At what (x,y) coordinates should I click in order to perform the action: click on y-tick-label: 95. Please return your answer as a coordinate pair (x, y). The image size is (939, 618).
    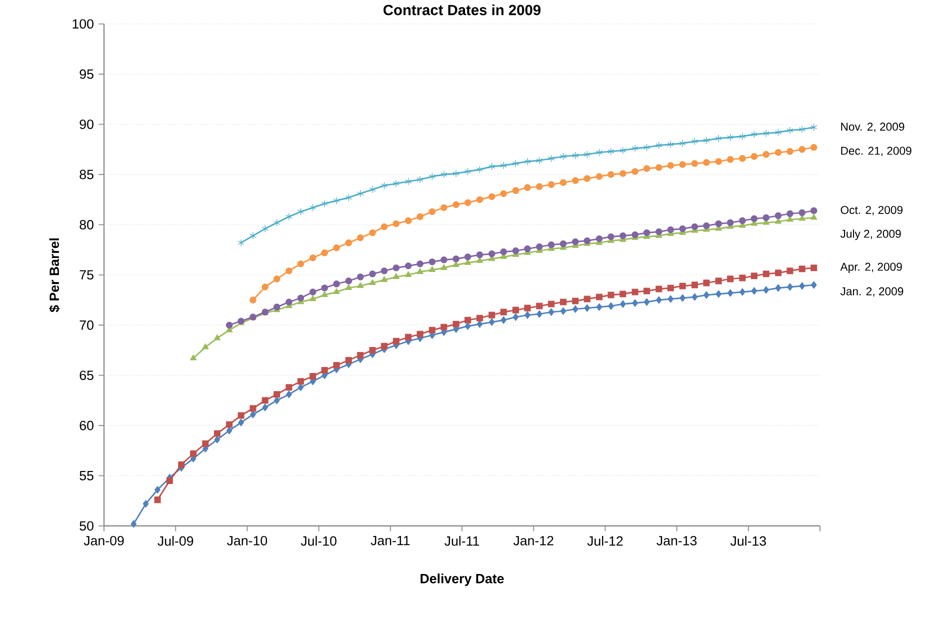
    Looking at the image, I should click on (87, 74).